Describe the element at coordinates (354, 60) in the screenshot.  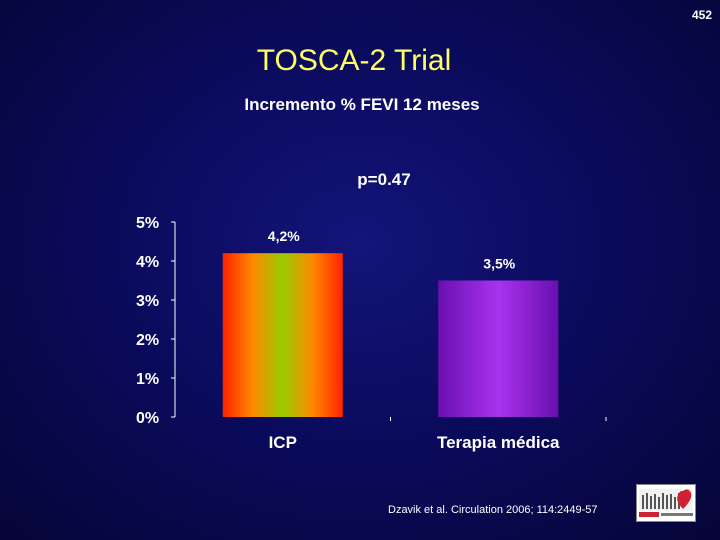
I see `slide-title: TOSCA-2 Trial` at that location.